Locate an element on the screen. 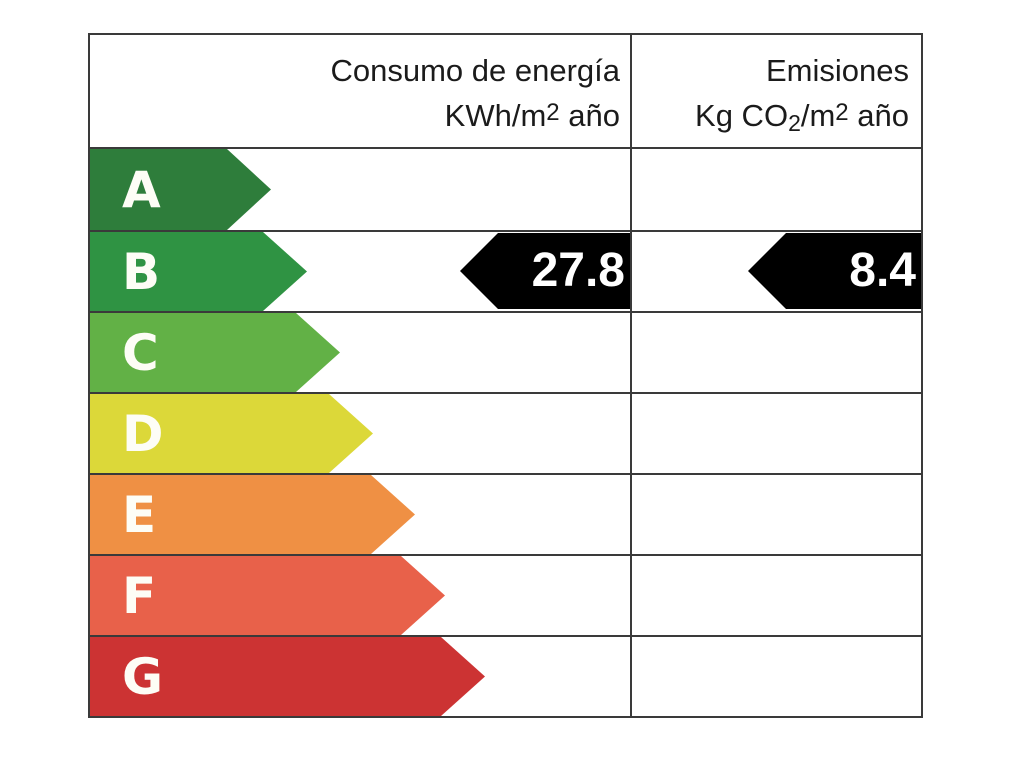 The height and width of the screenshot is (765, 1020). rating-arrow-F: F is located at coordinates (267, 595).